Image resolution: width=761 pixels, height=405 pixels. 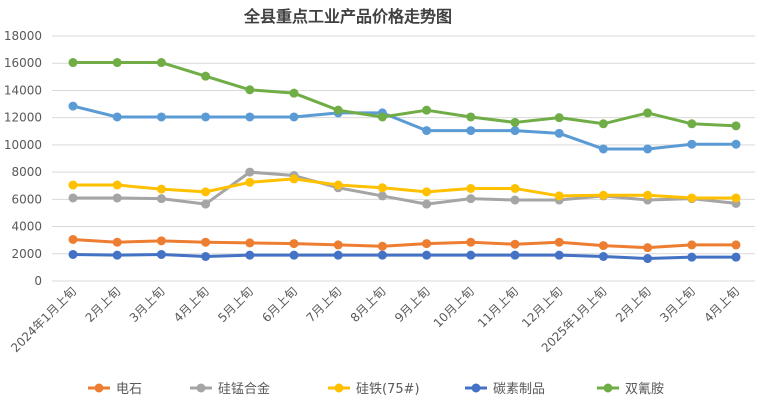 What do you see at coordinates (26, 199) in the screenshot?
I see `y-tick-label: 6000` at bounding box center [26, 199].